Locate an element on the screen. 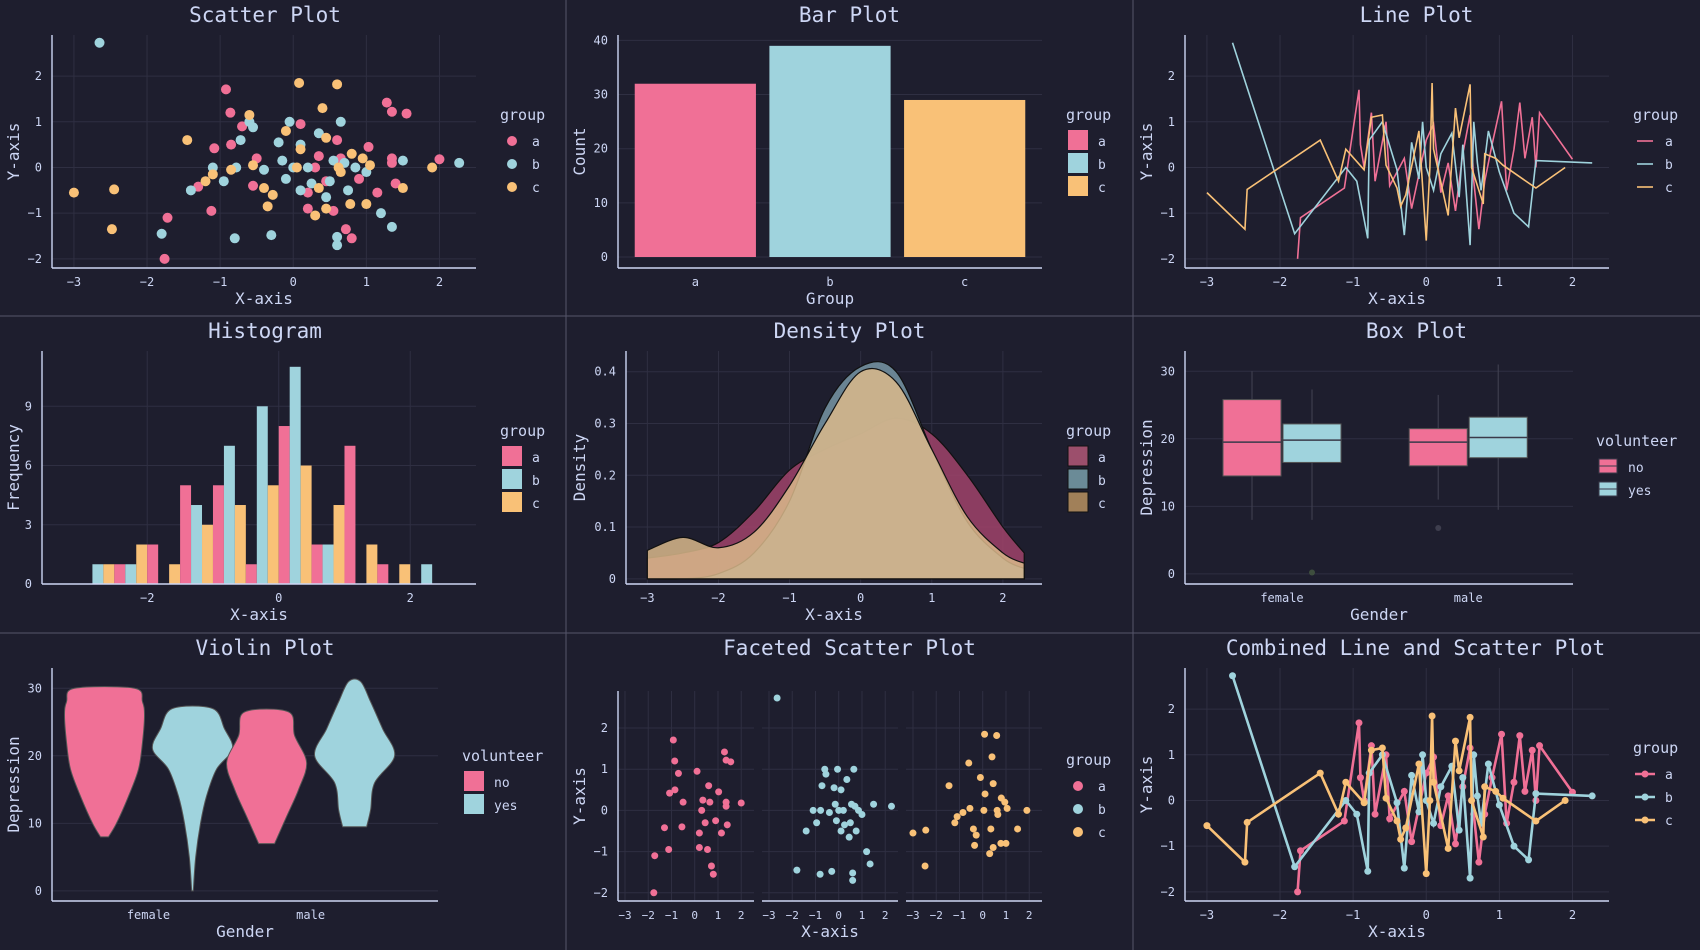  x-axis-label: Gender is located at coordinates (245, 931).